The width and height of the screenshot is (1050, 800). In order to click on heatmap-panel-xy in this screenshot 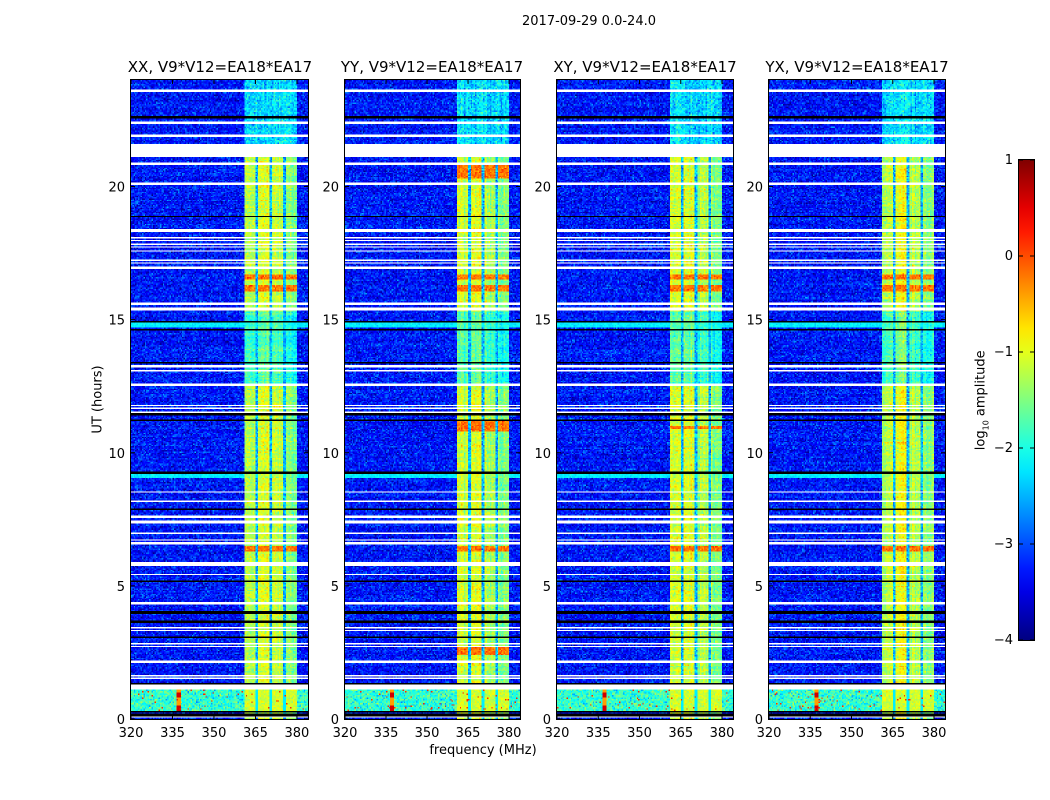, I will do `click(645, 399)`.